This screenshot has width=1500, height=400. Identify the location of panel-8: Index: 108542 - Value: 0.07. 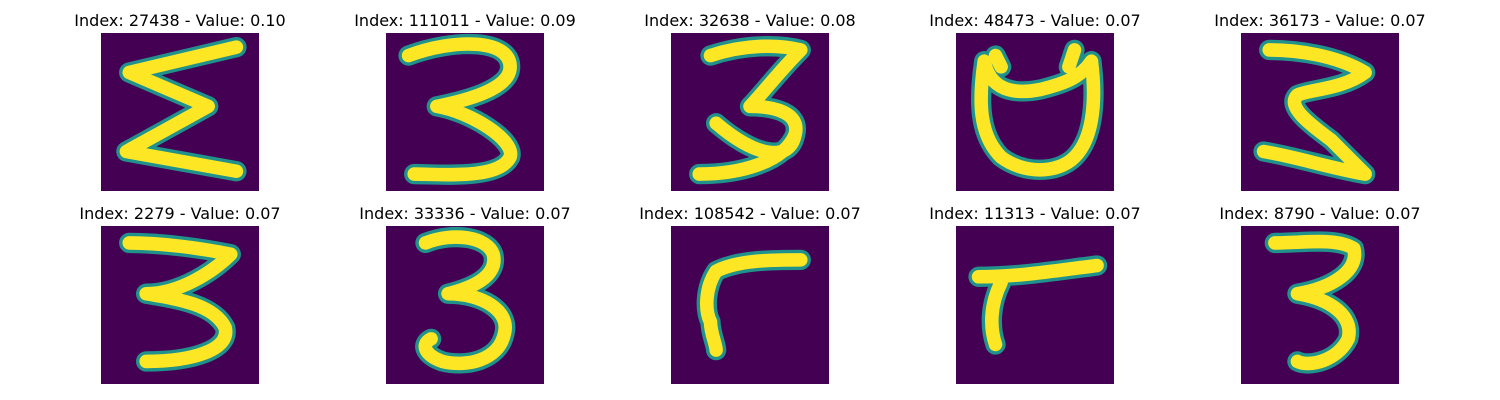
(750, 299).